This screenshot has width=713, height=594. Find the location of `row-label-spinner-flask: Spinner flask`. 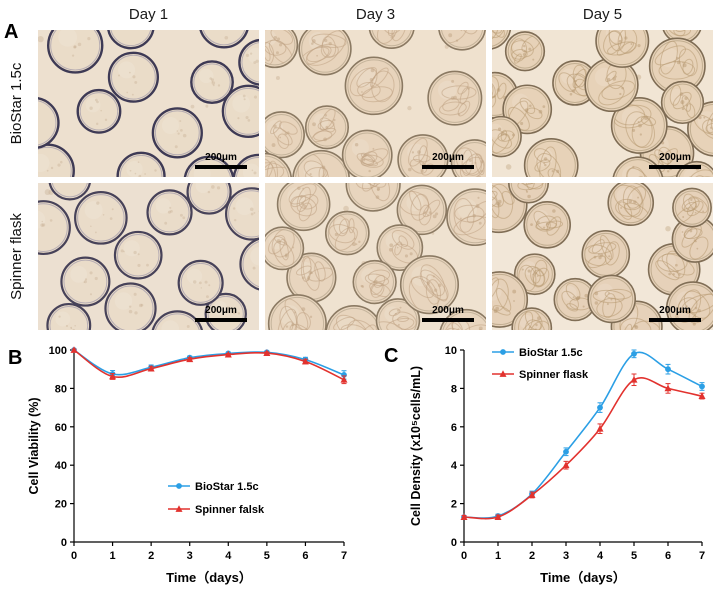

row-label-spinner-flask: Spinner flask is located at coordinates (16, 256).